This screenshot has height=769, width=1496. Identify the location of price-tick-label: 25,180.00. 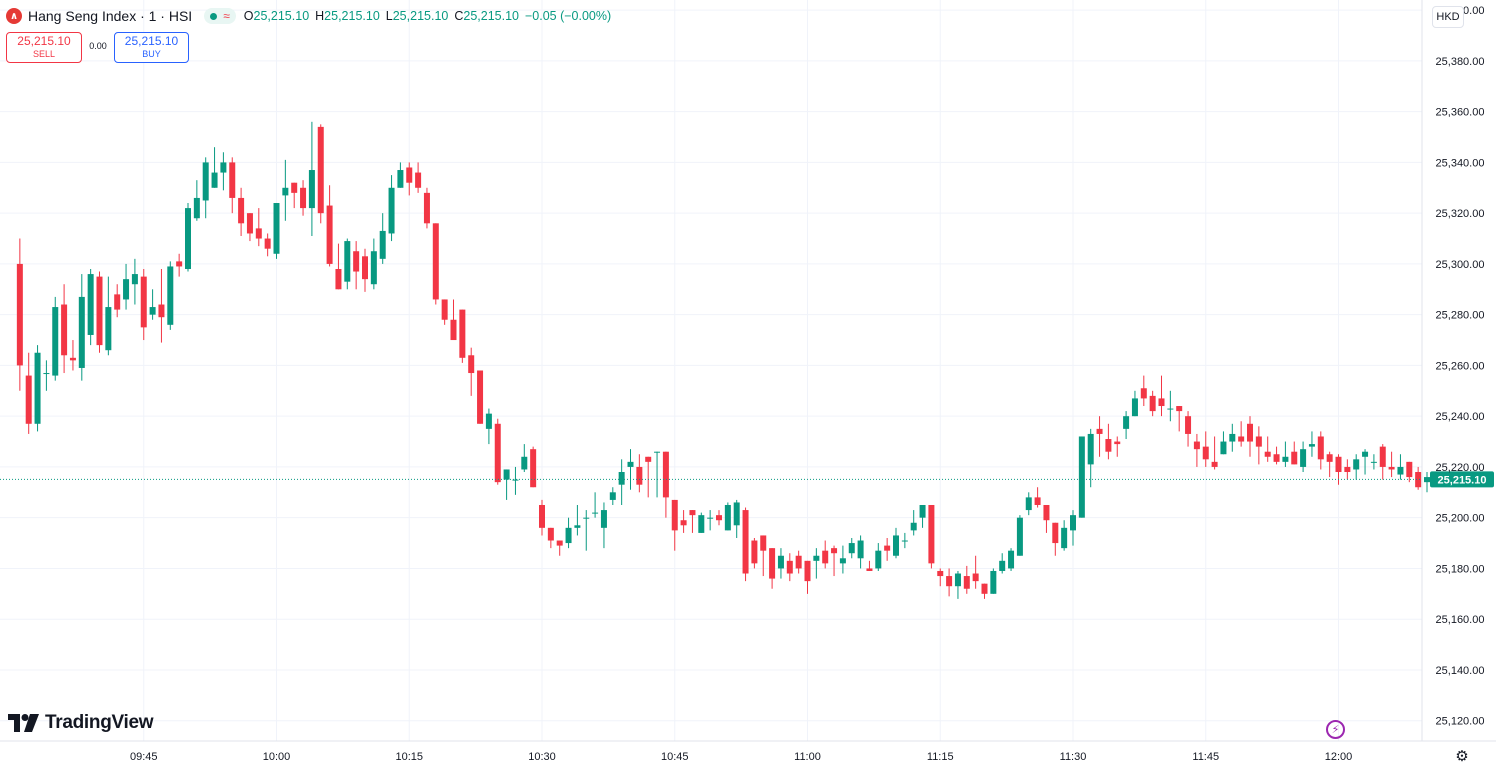
(1460, 569).